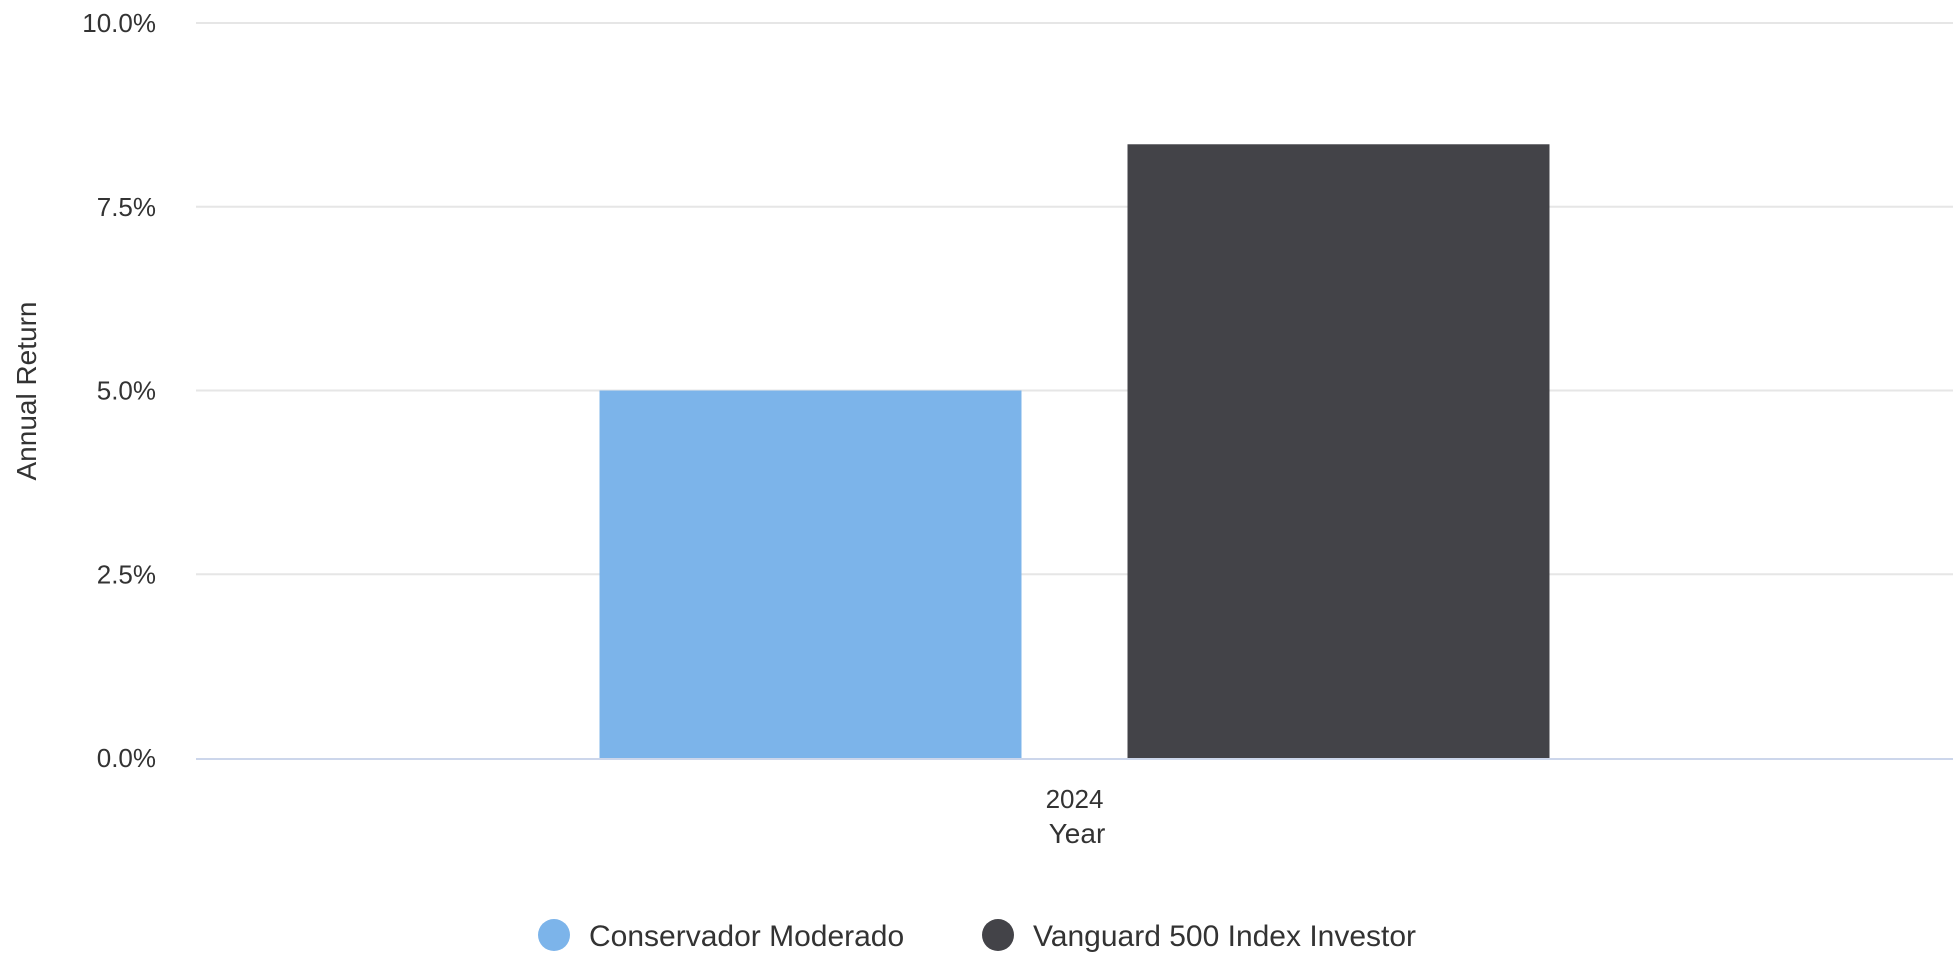 Image resolution: width=1953 pixels, height=954 pixels. Describe the element at coordinates (1224, 936) in the screenshot. I see `legend-label: Vanguard 500 Index Investor` at that location.